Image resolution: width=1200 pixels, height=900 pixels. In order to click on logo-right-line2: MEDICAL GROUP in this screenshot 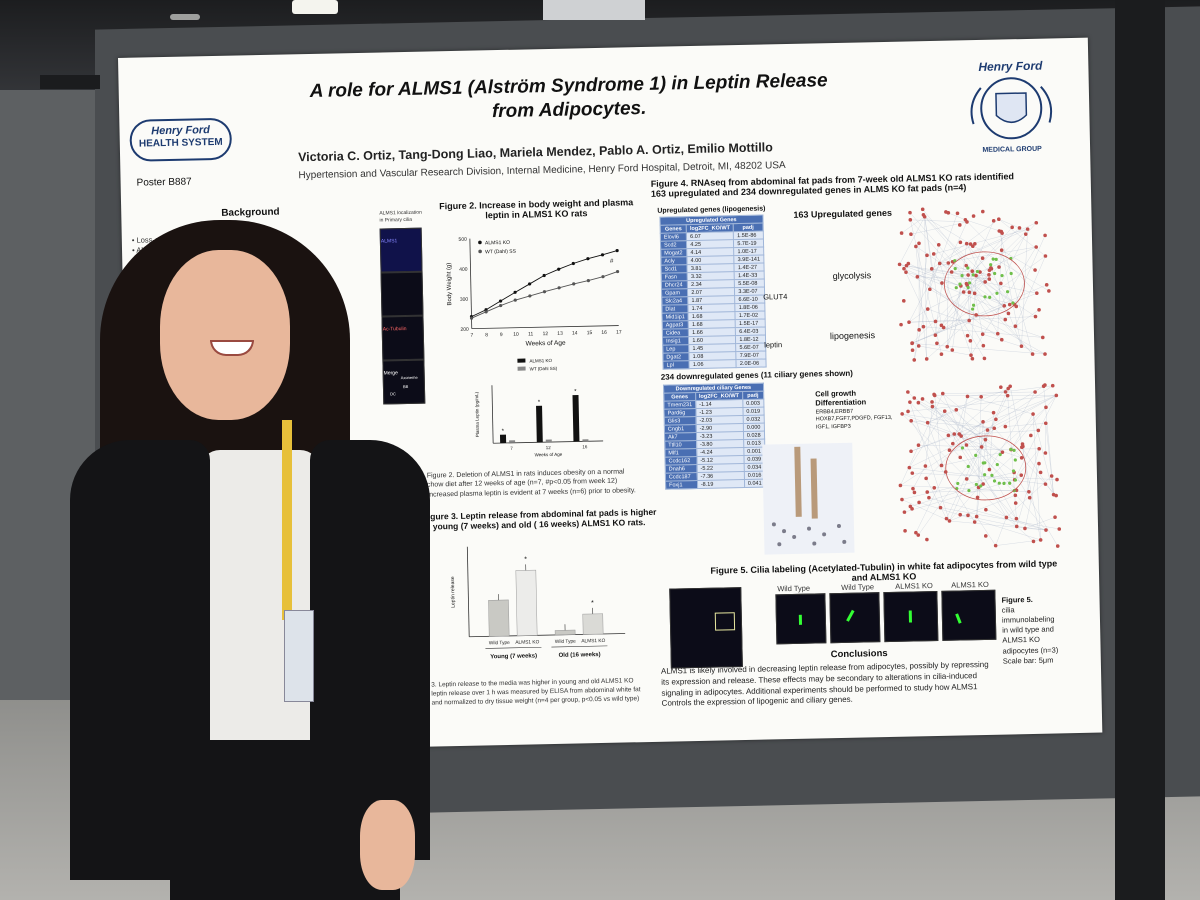, I will do `click(1012, 149)`.